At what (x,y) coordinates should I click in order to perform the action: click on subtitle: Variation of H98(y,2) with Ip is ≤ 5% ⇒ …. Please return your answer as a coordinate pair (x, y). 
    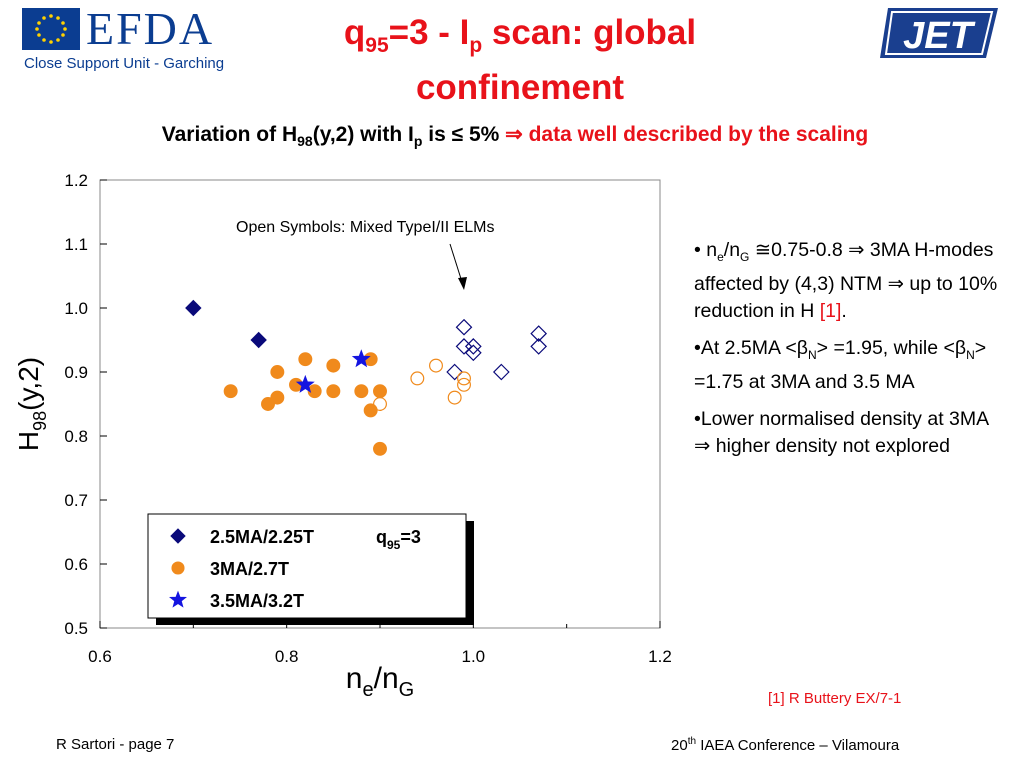
    Looking at the image, I should click on (515, 135).